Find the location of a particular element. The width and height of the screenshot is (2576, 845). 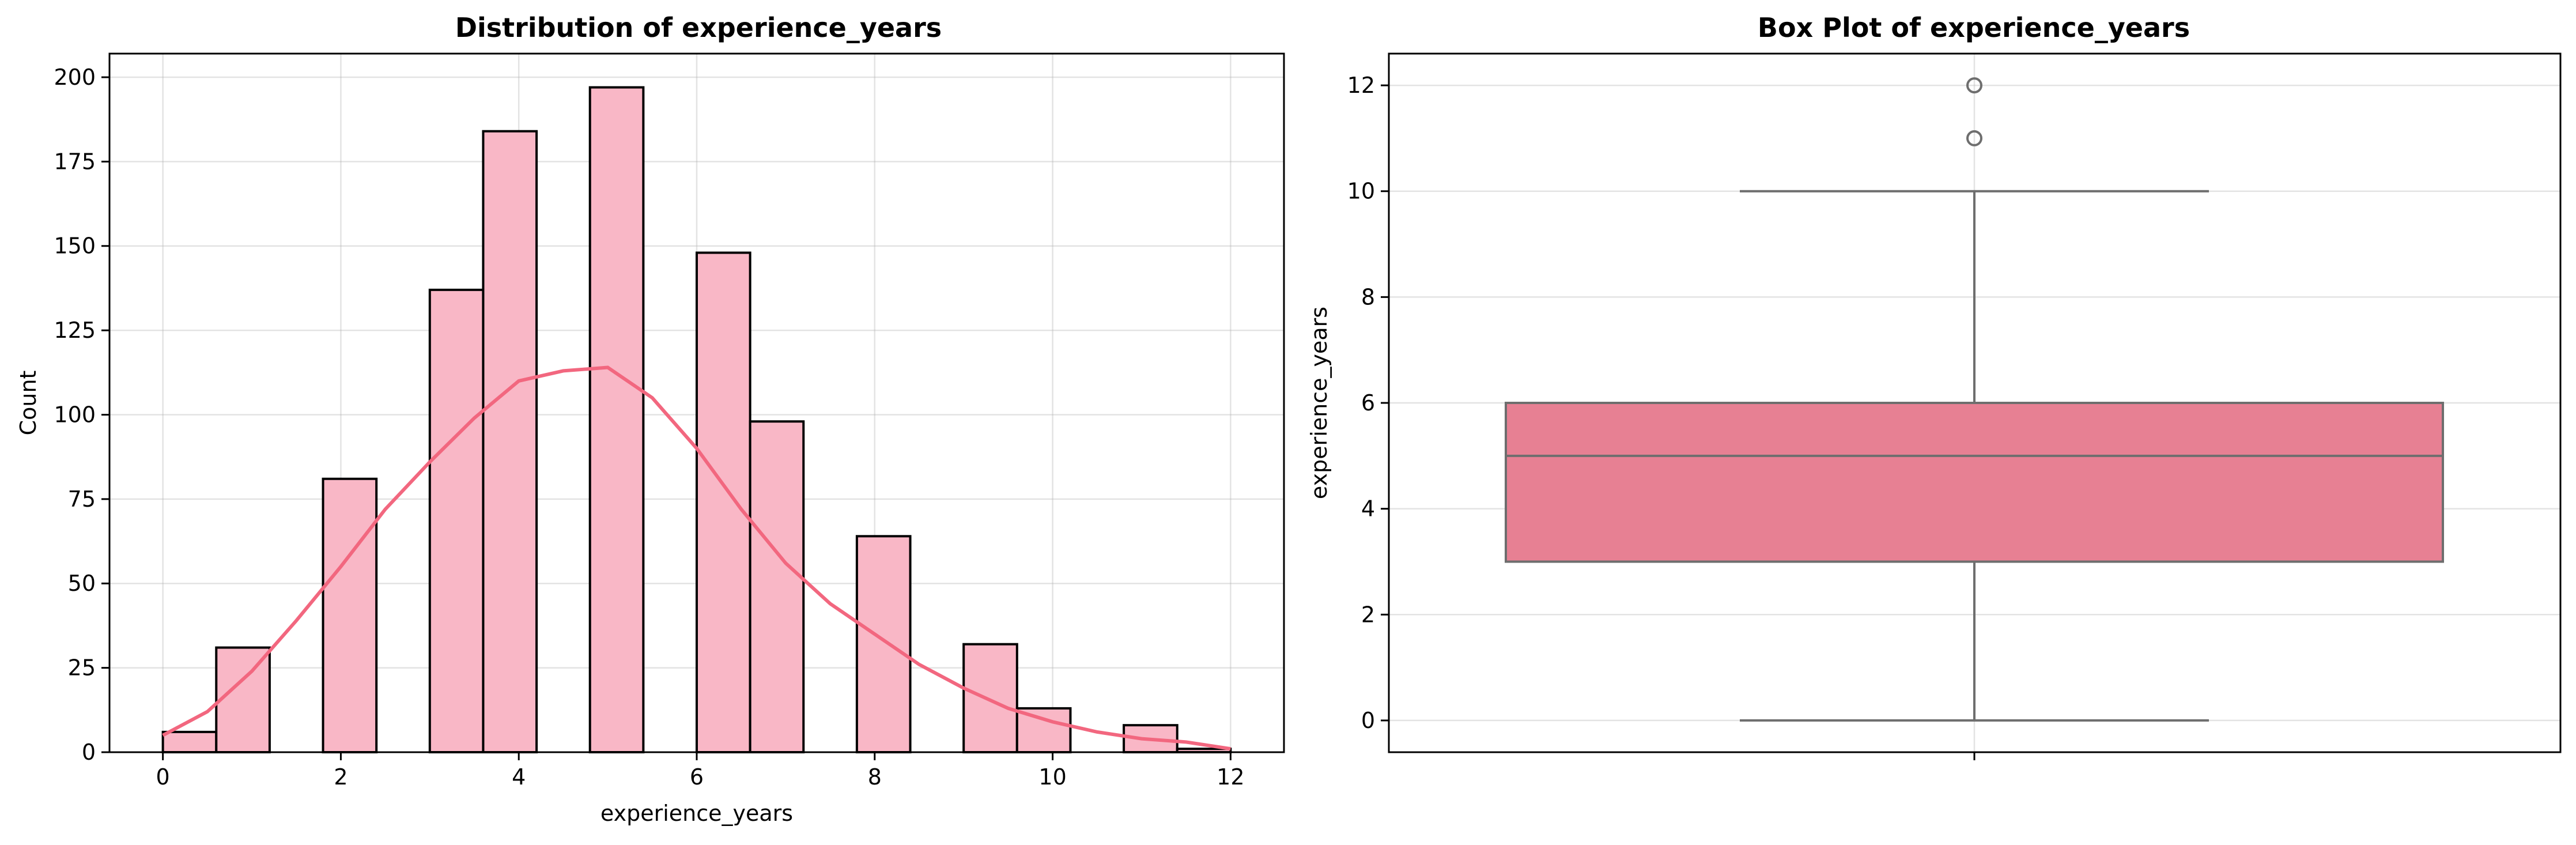

y-tick-label: 50 is located at coordinates (82, 583).